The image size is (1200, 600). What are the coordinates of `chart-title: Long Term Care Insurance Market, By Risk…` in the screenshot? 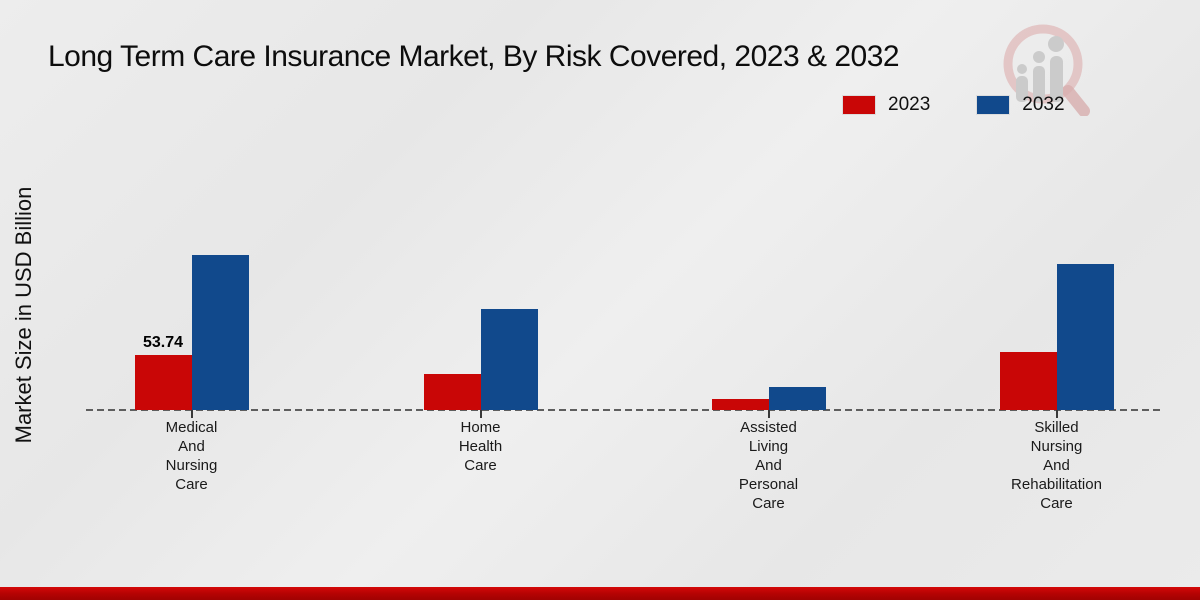 It's located at (474, 56).